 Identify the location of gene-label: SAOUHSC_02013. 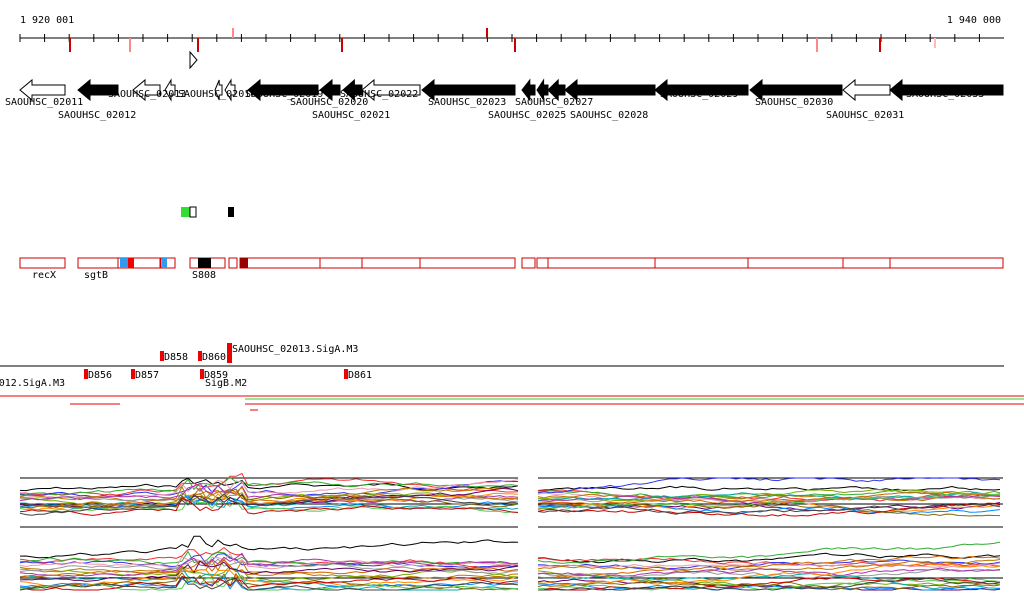
(147, 94).